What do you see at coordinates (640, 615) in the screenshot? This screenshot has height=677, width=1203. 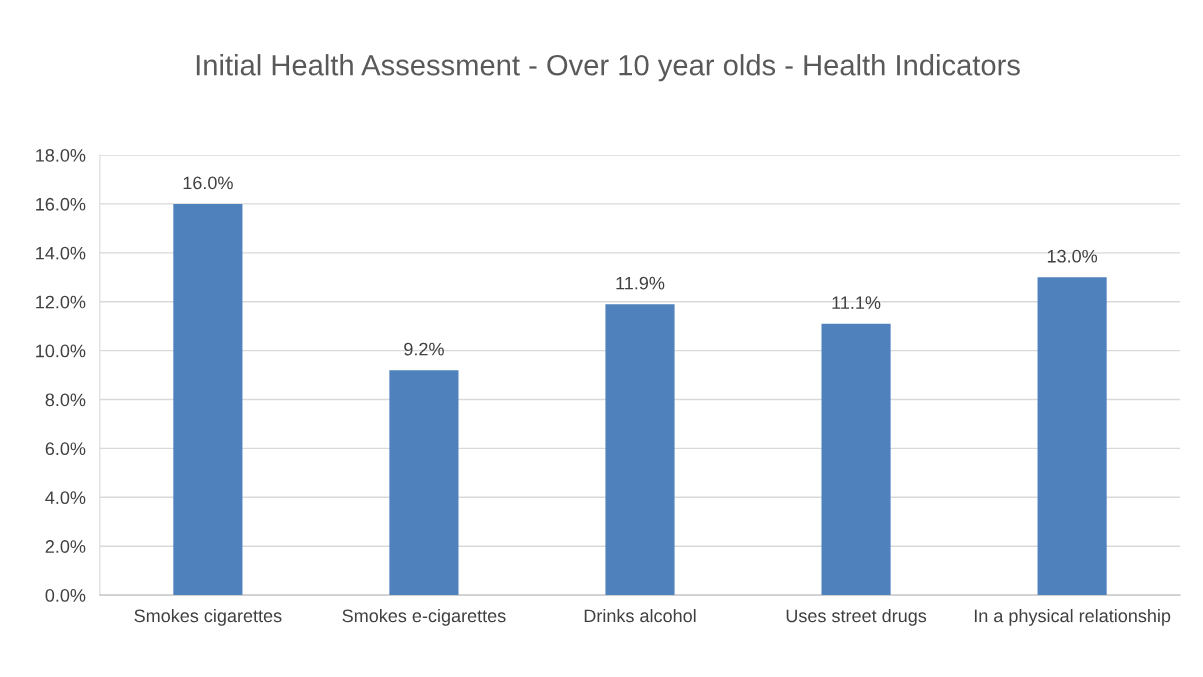 I see `x-tick-label: Drinks alcohol` at bounding box center [640, 615].